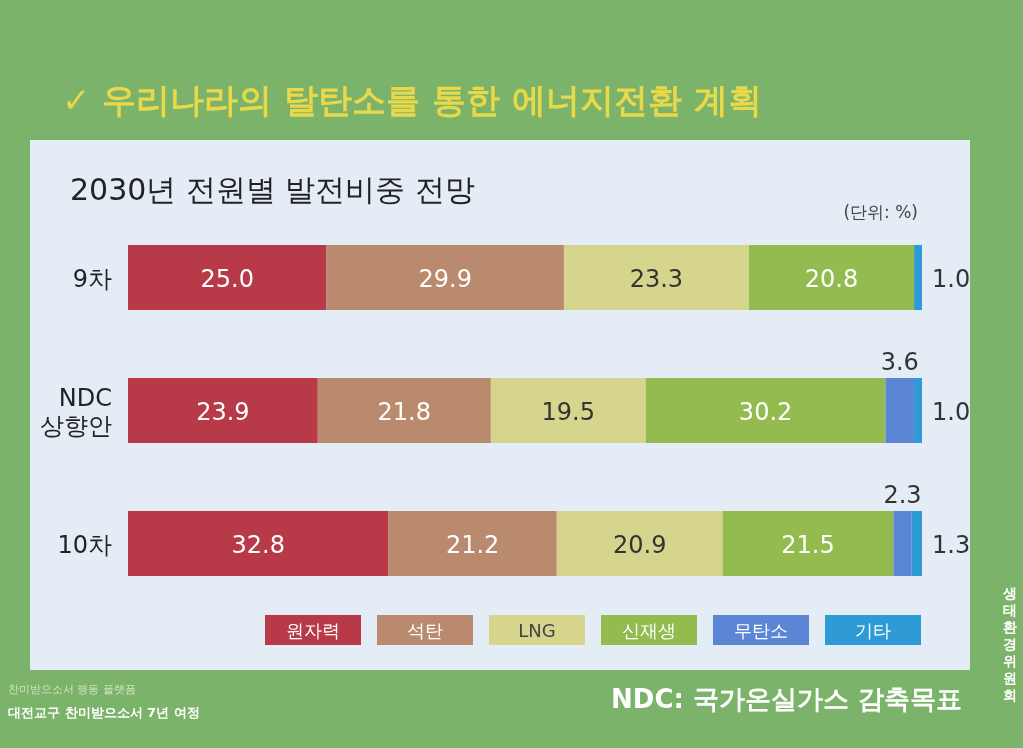 The height and width of the screenshot is (748, 1023). I want to click on text: 기타, so click(873, 630).